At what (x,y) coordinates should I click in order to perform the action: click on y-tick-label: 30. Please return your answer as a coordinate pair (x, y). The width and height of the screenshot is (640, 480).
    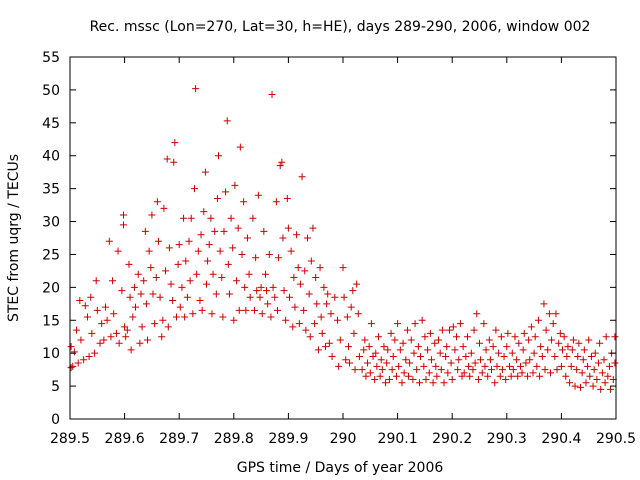
    Looking at the image, I should click on (51, 223).